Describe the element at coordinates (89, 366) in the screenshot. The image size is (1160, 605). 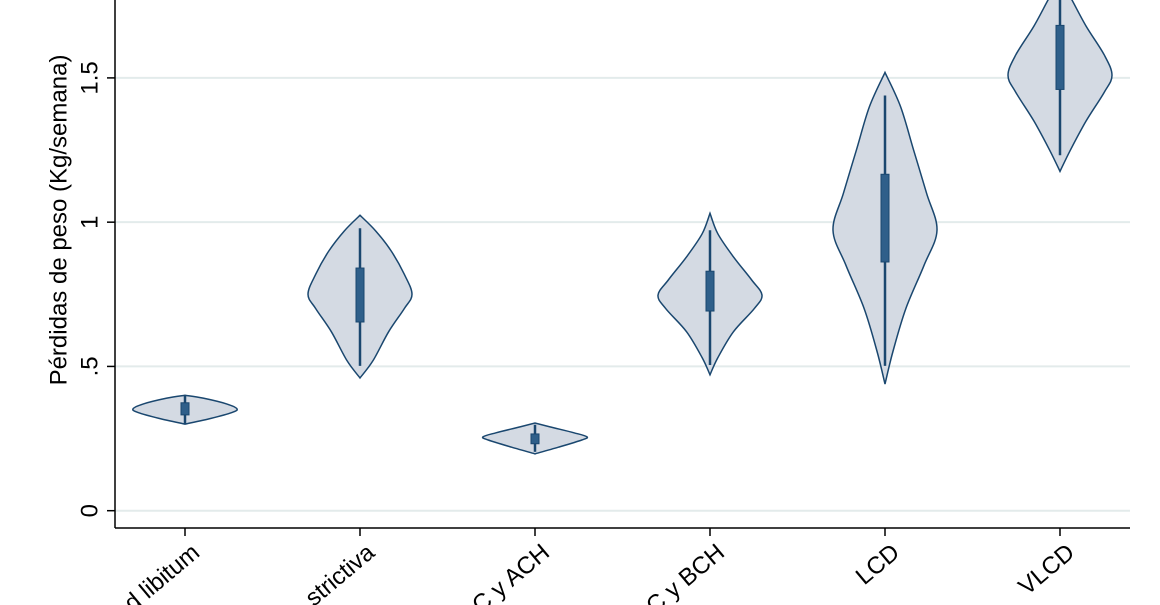
I see `y-tick-label: .5` at that location.